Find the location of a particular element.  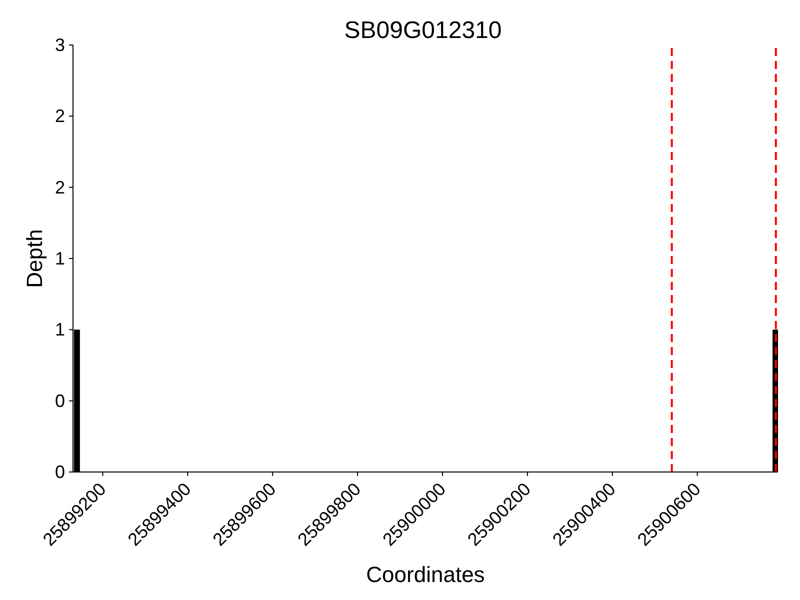

y-axis-title: Depth is located at coordinates (34, 258).